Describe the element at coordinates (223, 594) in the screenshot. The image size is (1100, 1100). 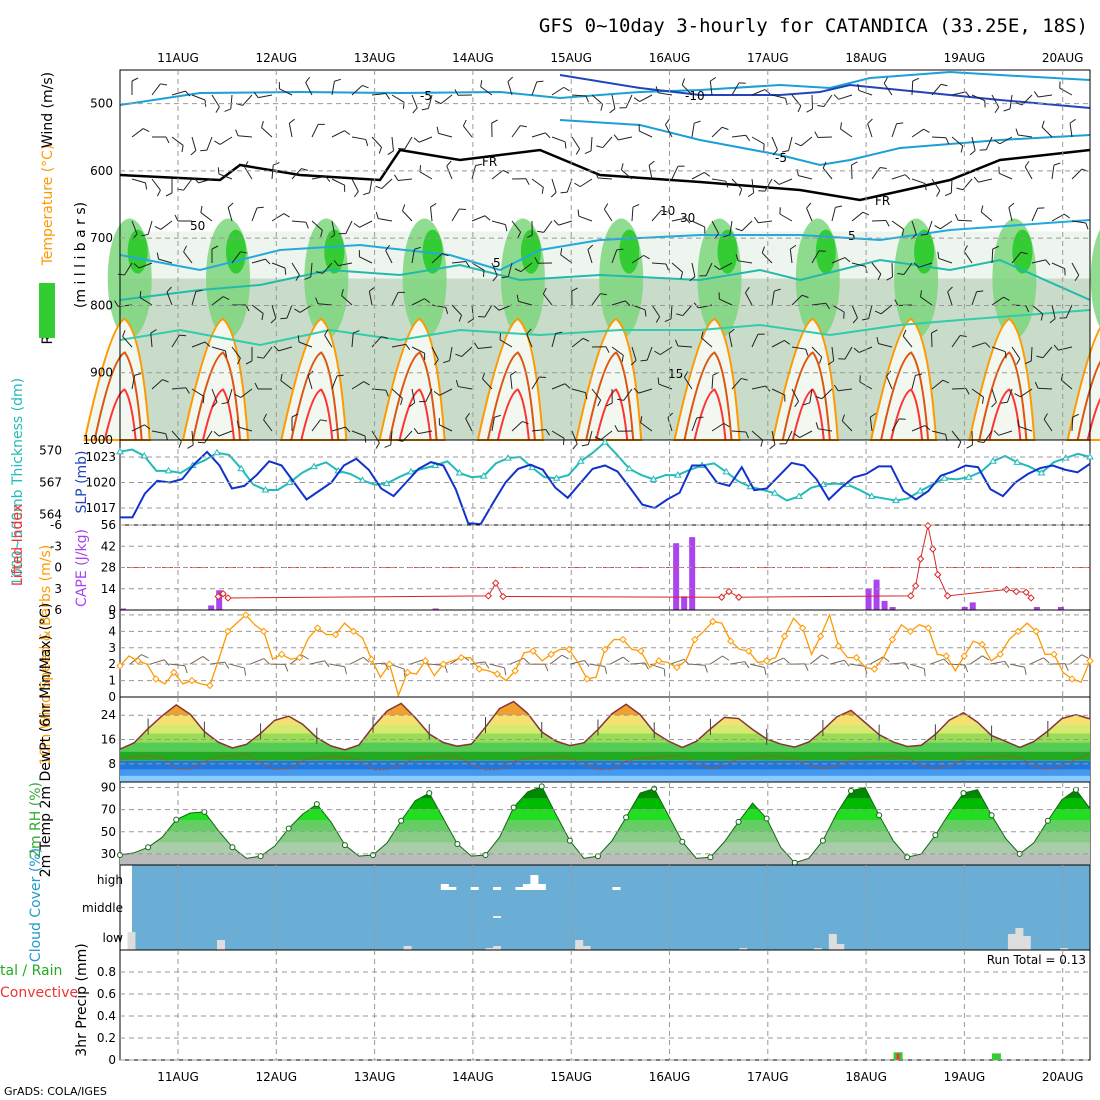
I see `lifted-index-marker` at that location.